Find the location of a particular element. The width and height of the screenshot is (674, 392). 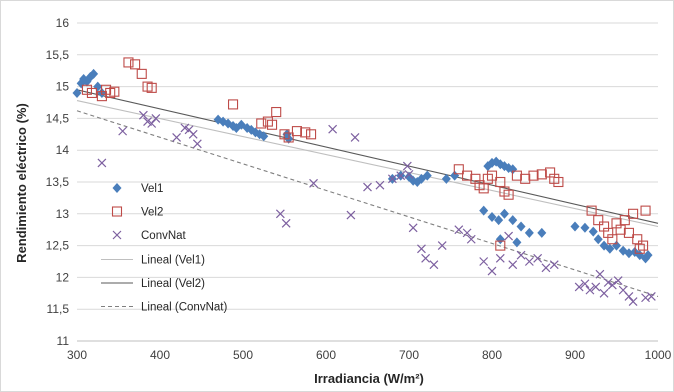

legend-label: Vel1 is located at coordinates (152, 189).